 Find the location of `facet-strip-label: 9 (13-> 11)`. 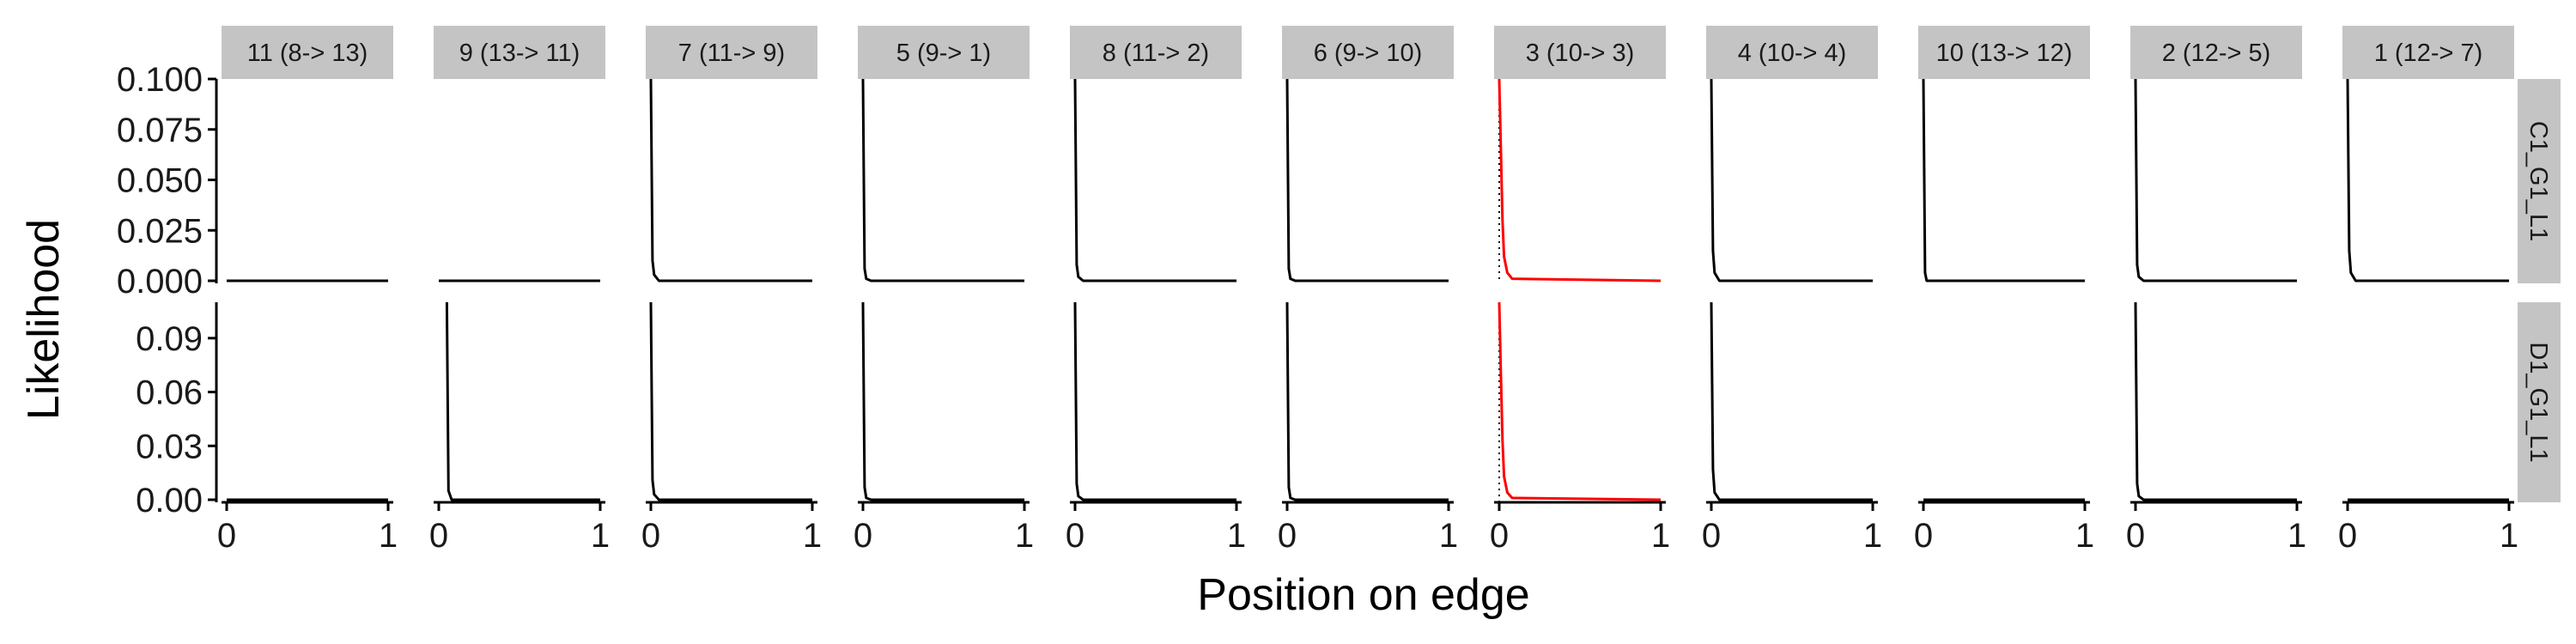

facet-strip-label: 9 (13-> 11) is located at coordinates (519, 53).